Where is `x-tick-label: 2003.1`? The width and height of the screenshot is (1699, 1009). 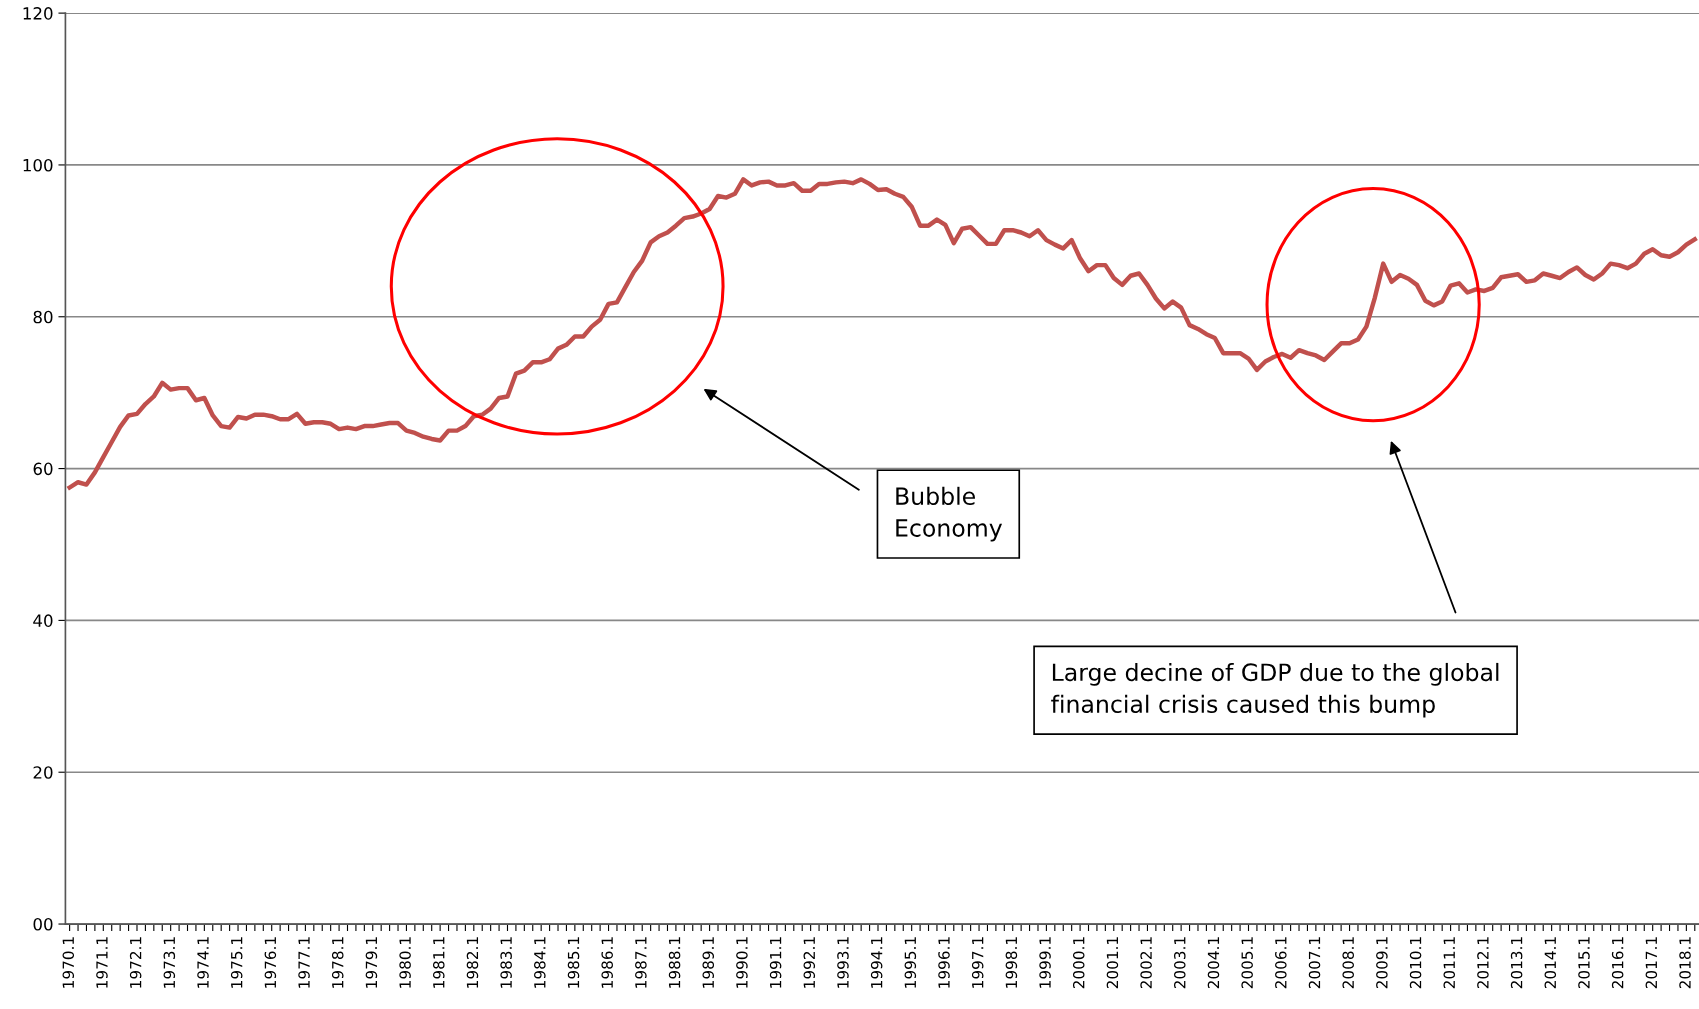
x-tick-label: 2003.1 is located at coordinates (1180, 963).